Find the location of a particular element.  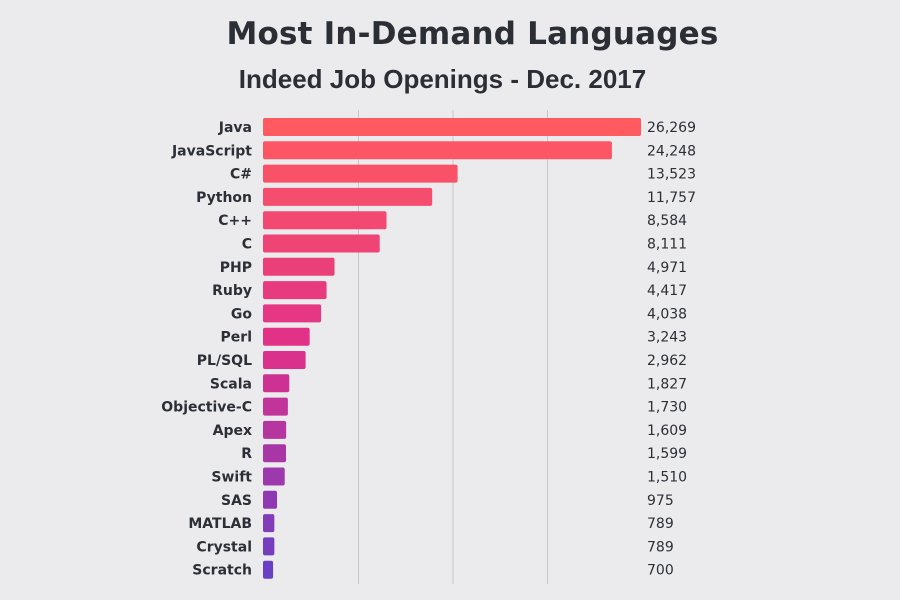

category-label-python: Python is located at coordinates (224, 198).